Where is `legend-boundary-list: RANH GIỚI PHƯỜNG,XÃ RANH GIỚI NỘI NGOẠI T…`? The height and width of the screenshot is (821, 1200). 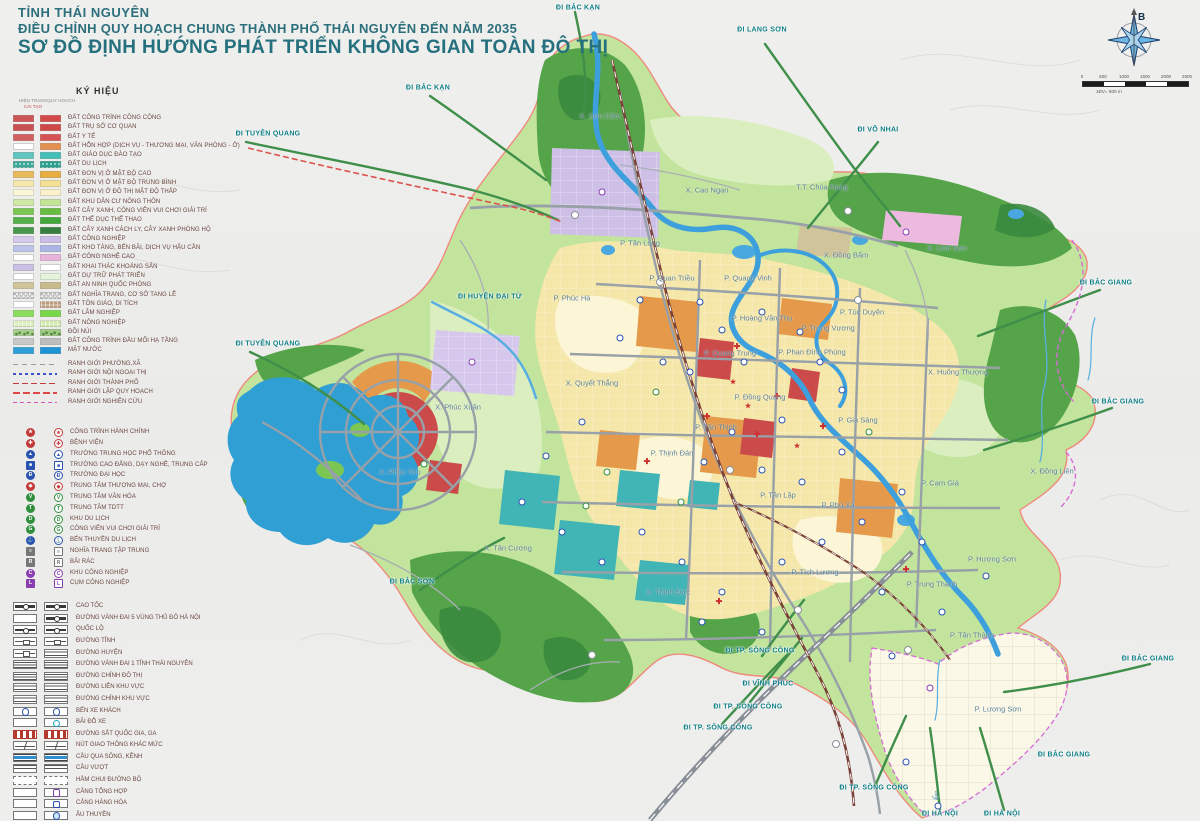
legend-boundary-list: RANH GIỚI PHƯỜNG,XÃ RANH GIỚI NỘI NGOẠI T… is located at coordinates (120, 384).